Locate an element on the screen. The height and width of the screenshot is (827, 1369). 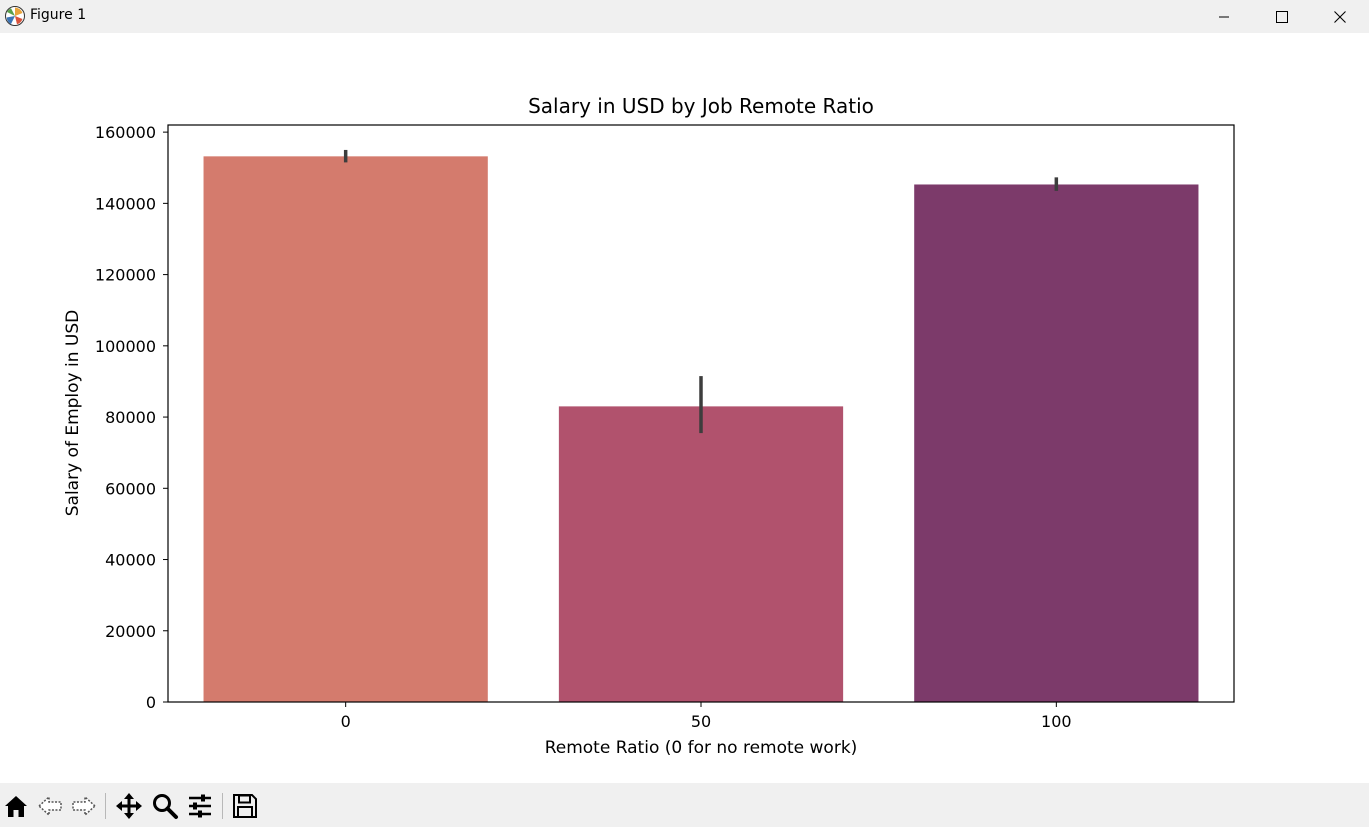
back-button is located at coordinates (50, 806).